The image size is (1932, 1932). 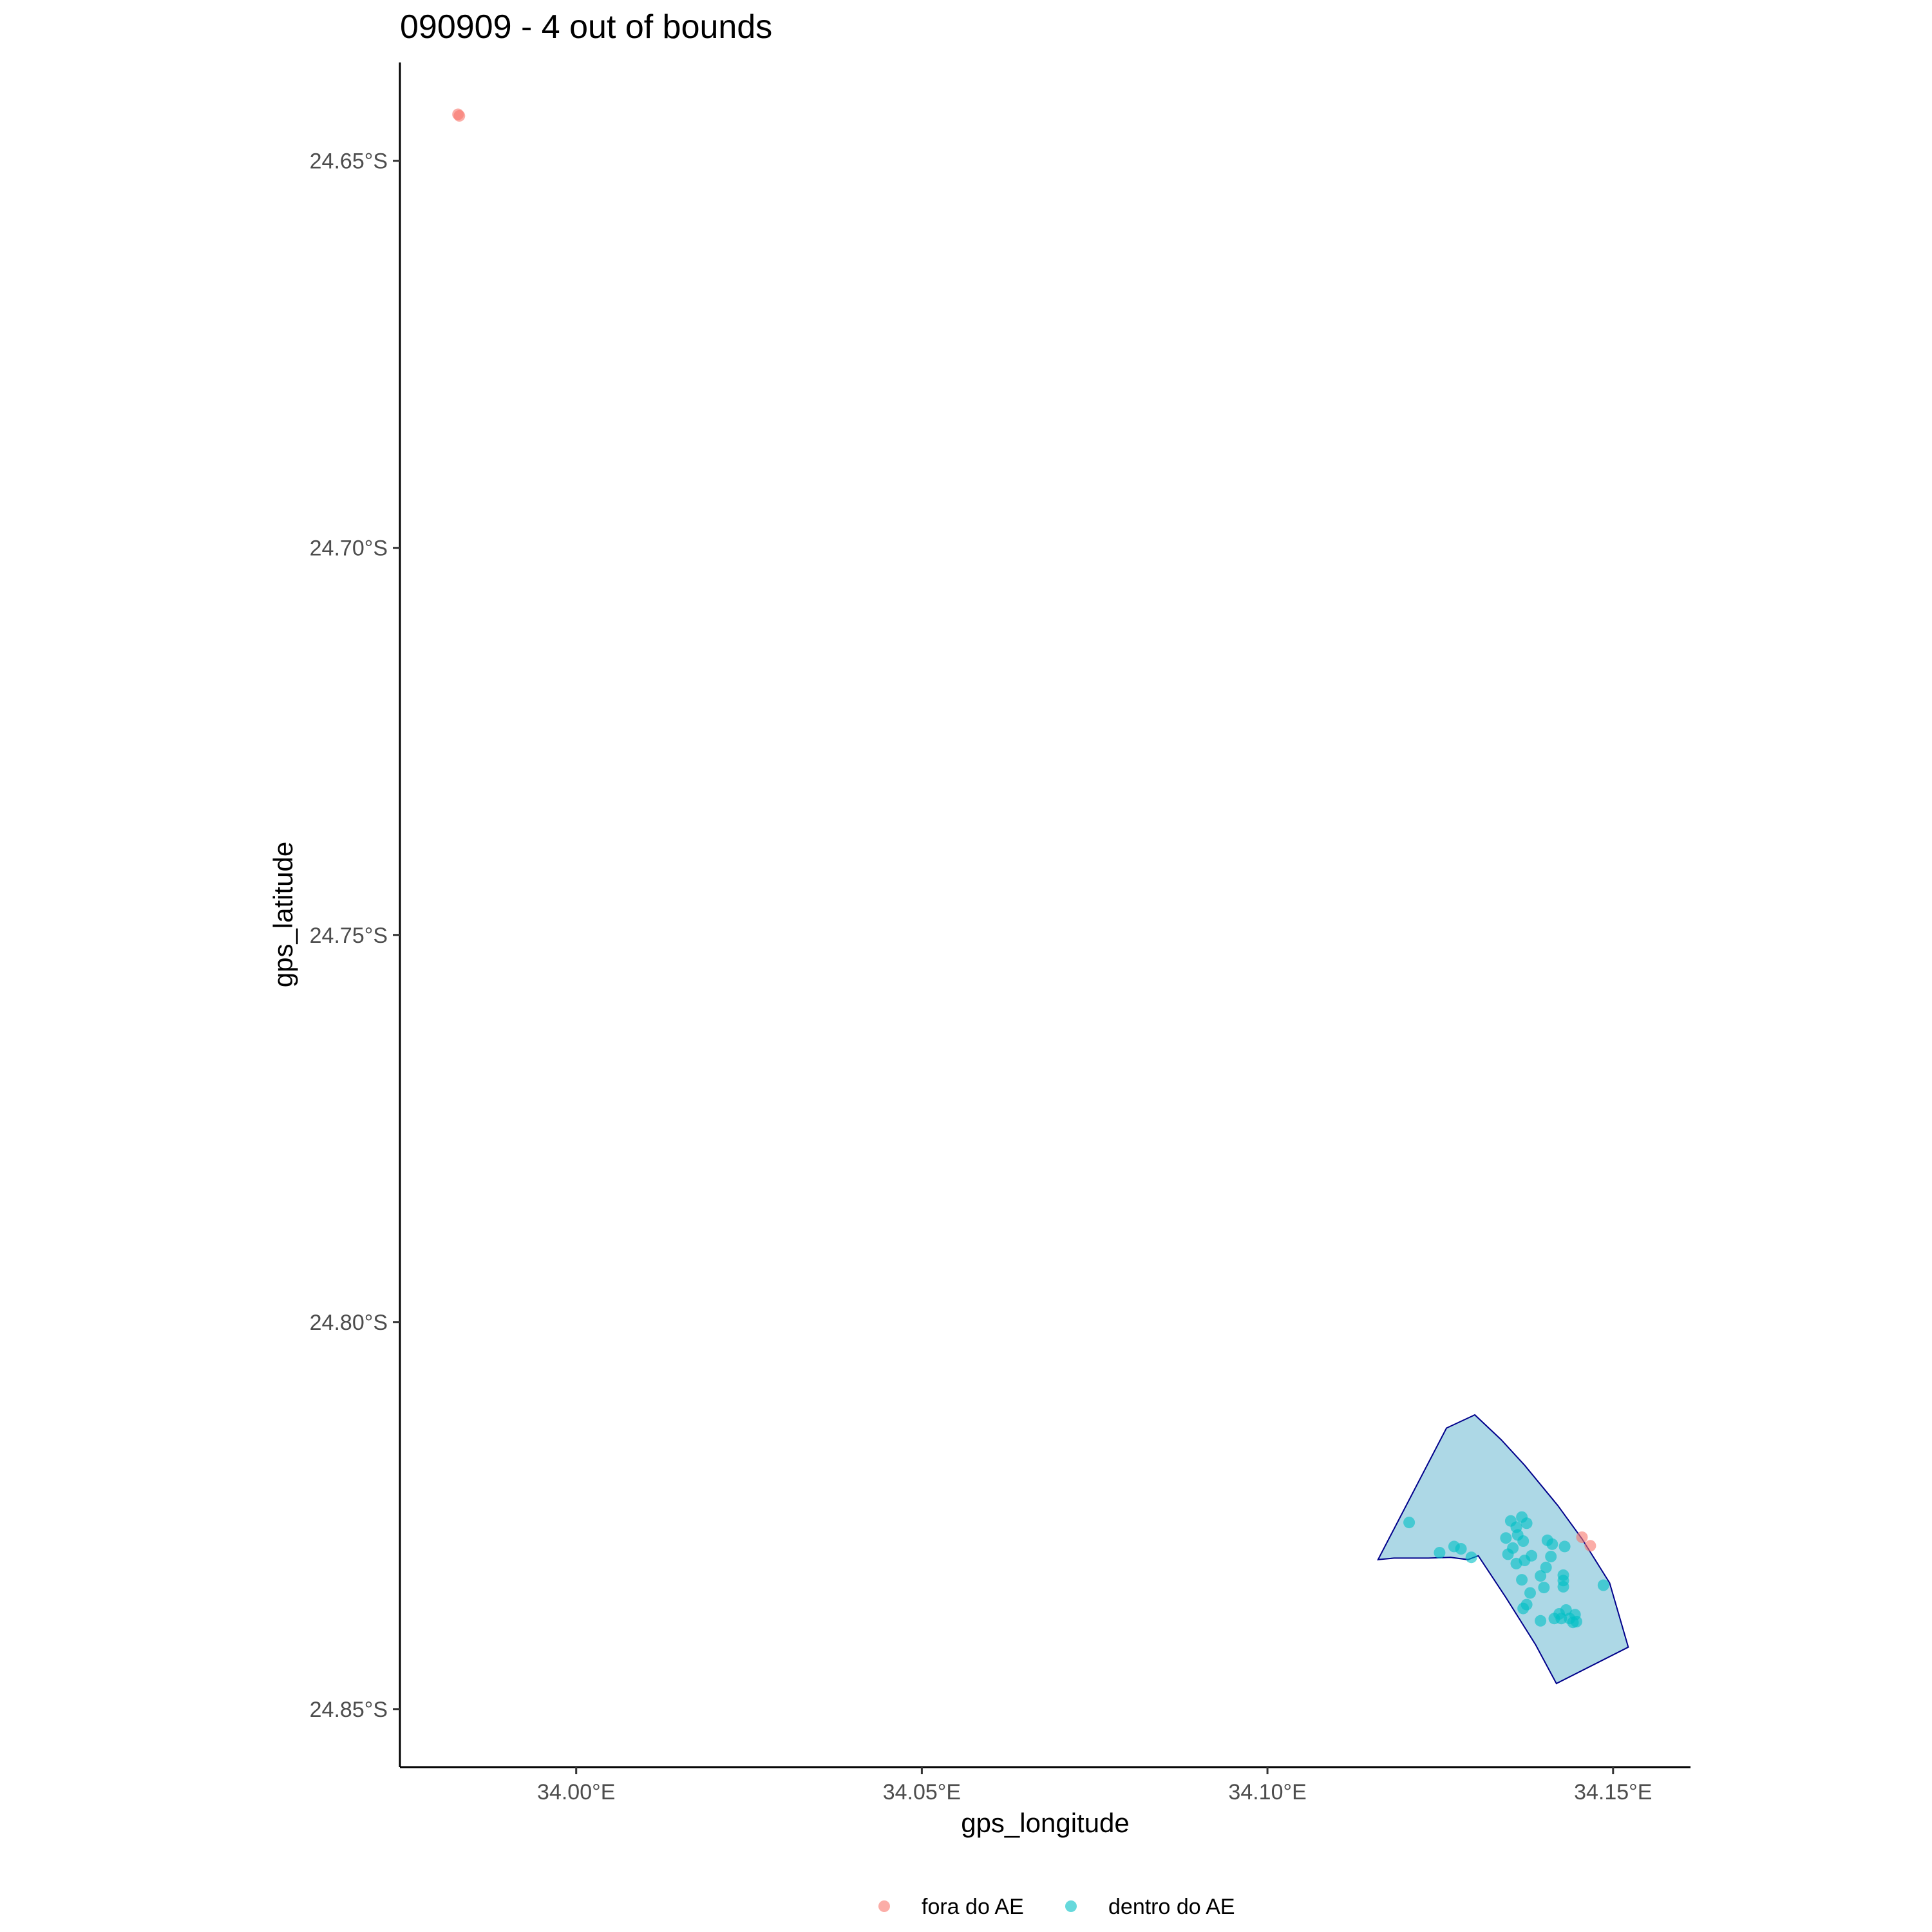 What do you see at coordinates (1094, 1785) in the screenshot?
I see `x-axis-ticks: 34.00°E 34.05°E 34.10°E 34.15°E` at bounding box center [1094, 1785].